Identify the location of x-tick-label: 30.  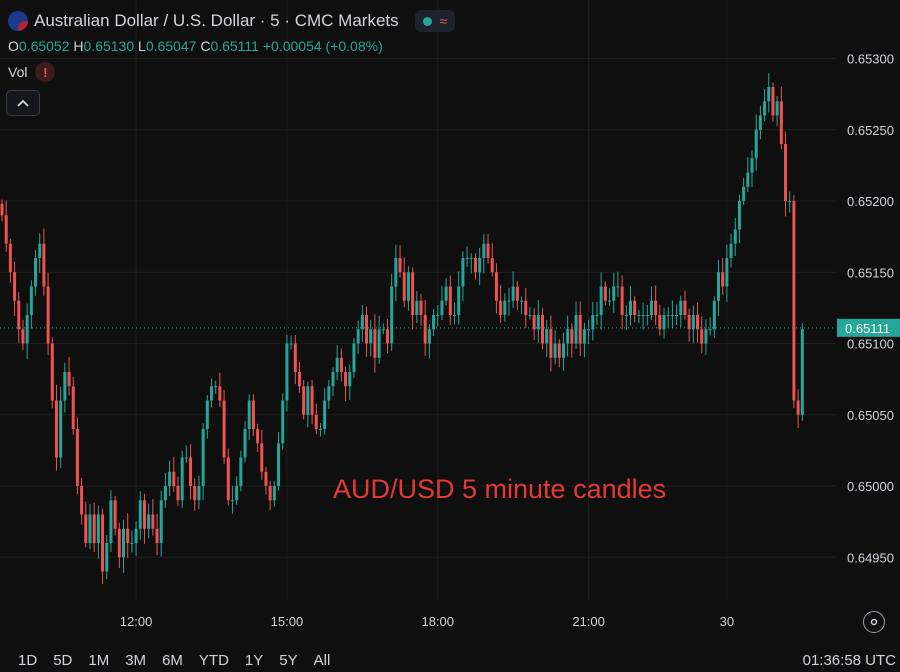
(727, 621).